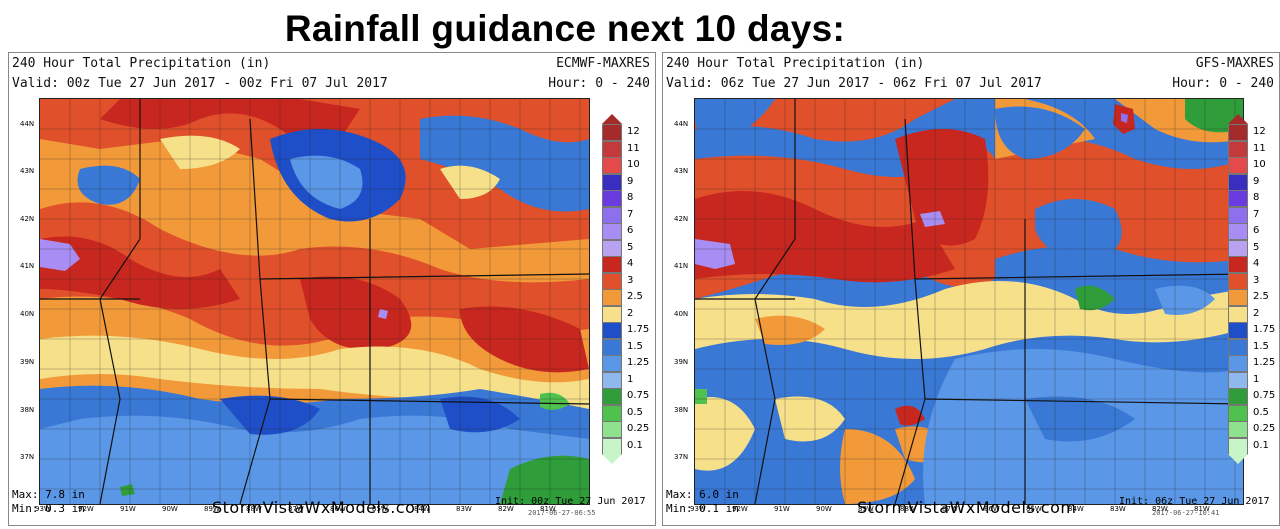  What do you see at coordinates (1234, 63) in the screenshot?
I see `header-model: GFS-MAXRES` at bounding box center [1234, 63].